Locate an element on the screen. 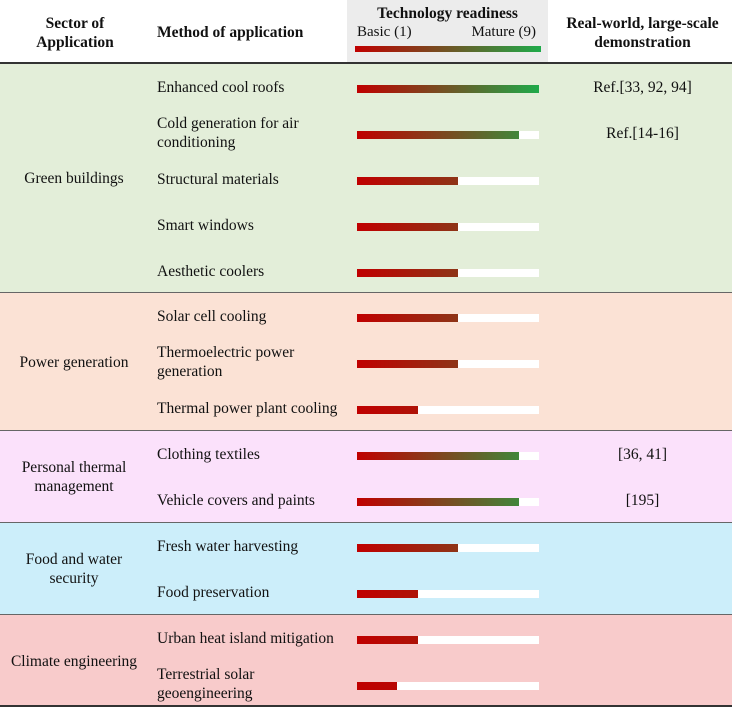  table-row: Fresh water harvesting is located at coordinates (366, 546).